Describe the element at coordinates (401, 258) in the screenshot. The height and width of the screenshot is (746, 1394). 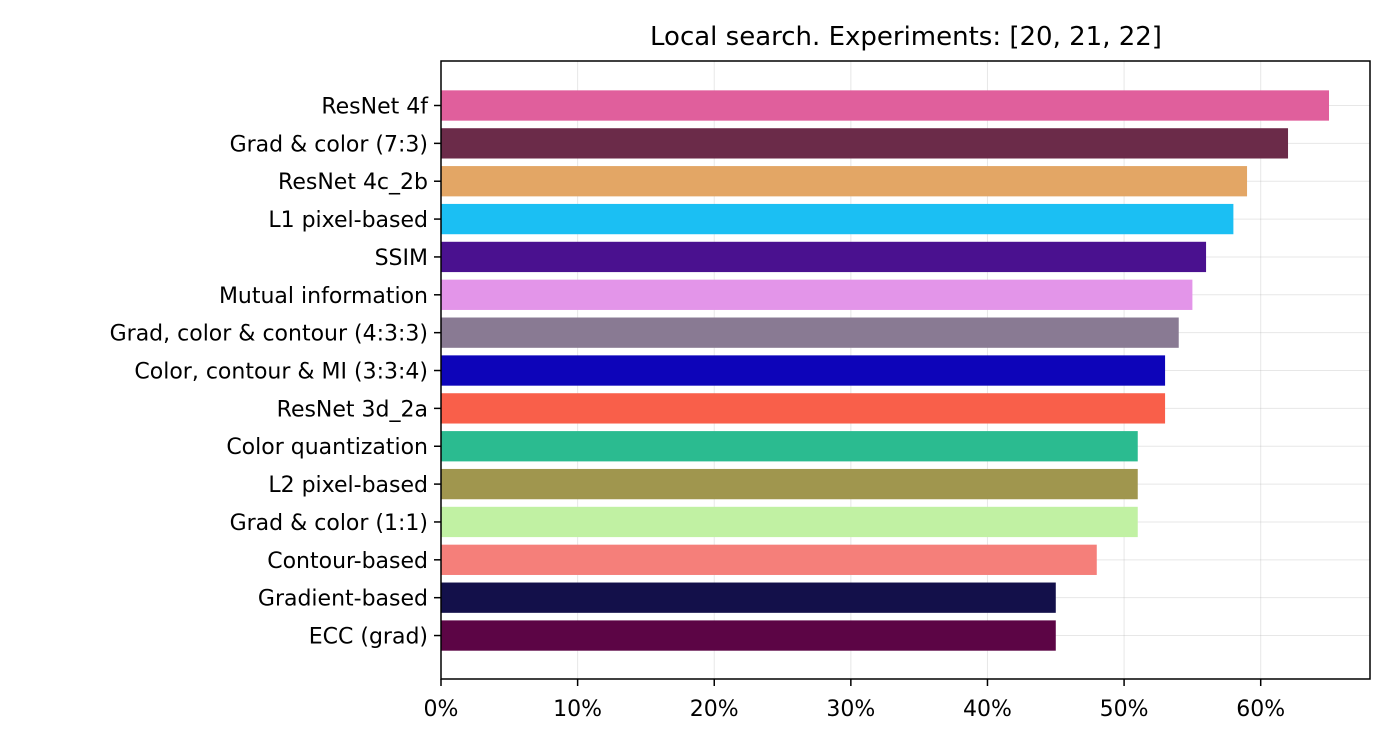
I see `y-tick-label: SSIM` at that location.